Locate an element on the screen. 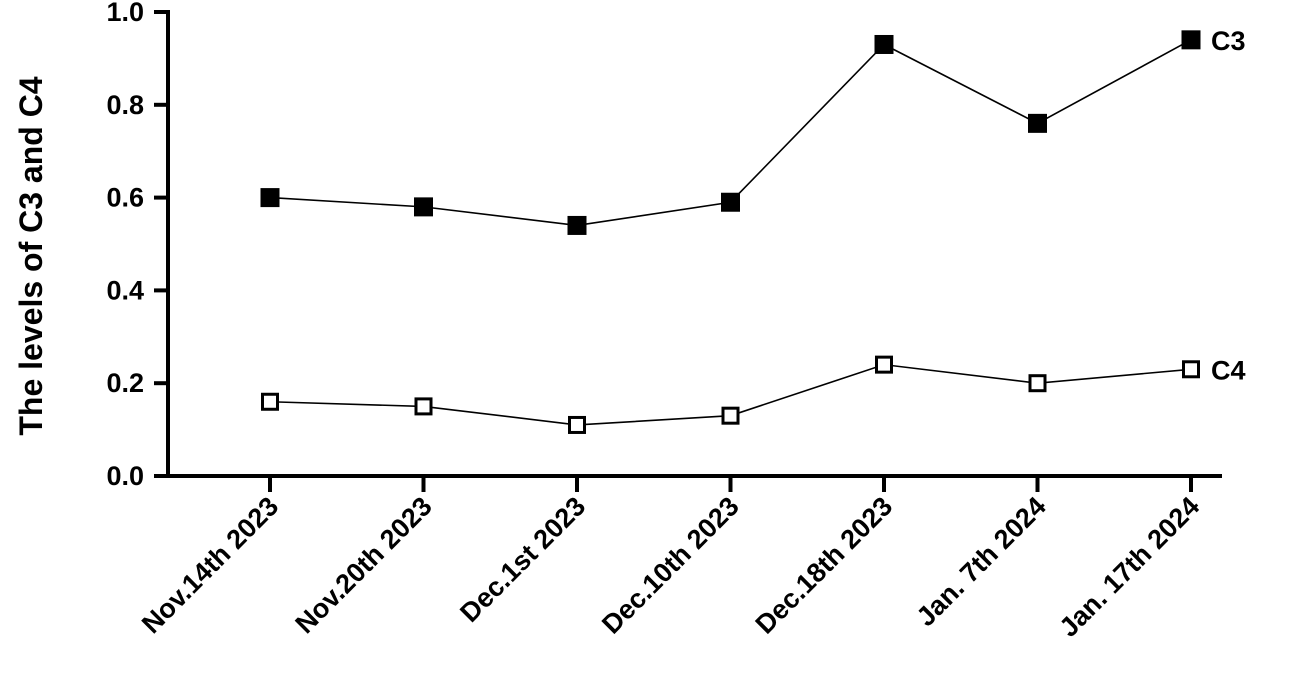 Image resolution: width=1299 pixels, height=694 pixels. x-tick-label: Nov.20th 2023 is located at coordinates (364, 565).